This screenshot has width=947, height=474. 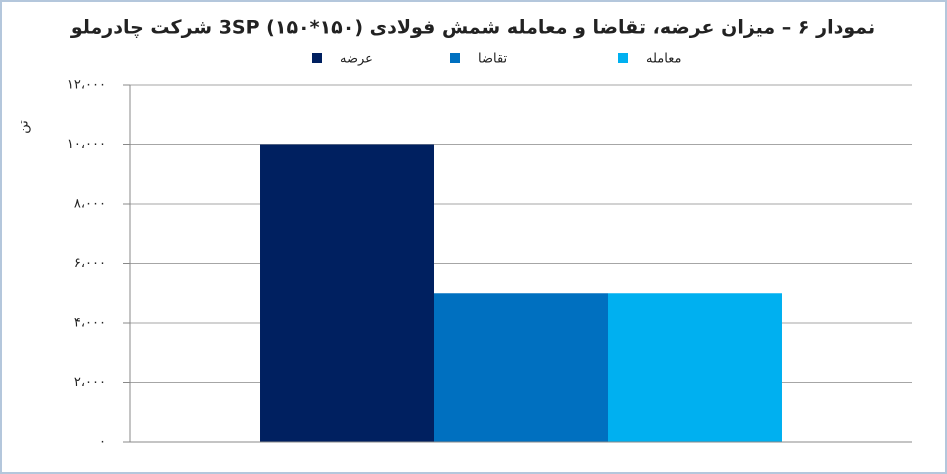 I want to click on y-axis-label: تن, so click(x=24, y=127).